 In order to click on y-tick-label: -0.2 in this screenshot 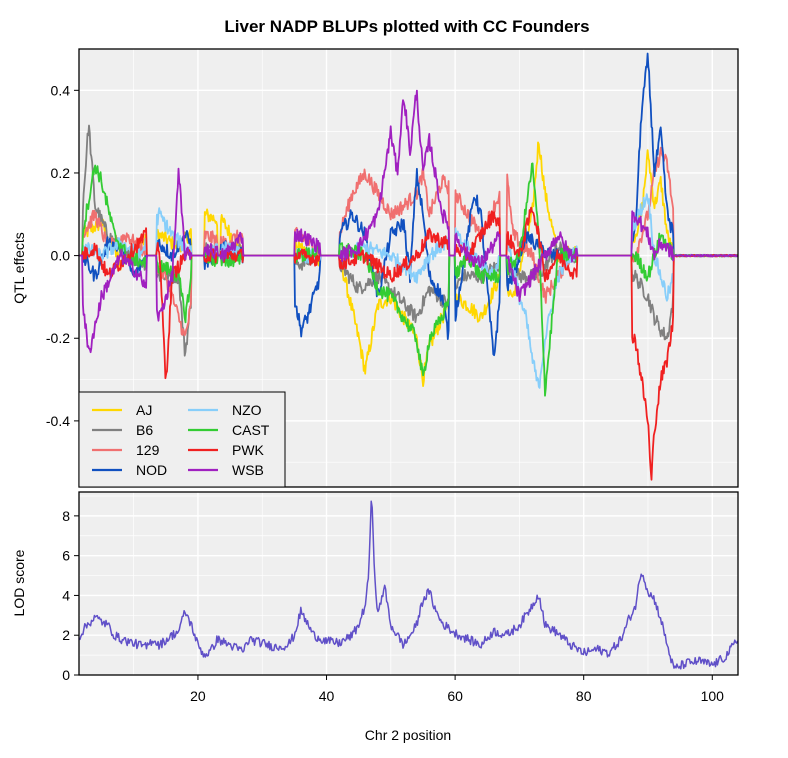, I will do `click(58, 338)`.